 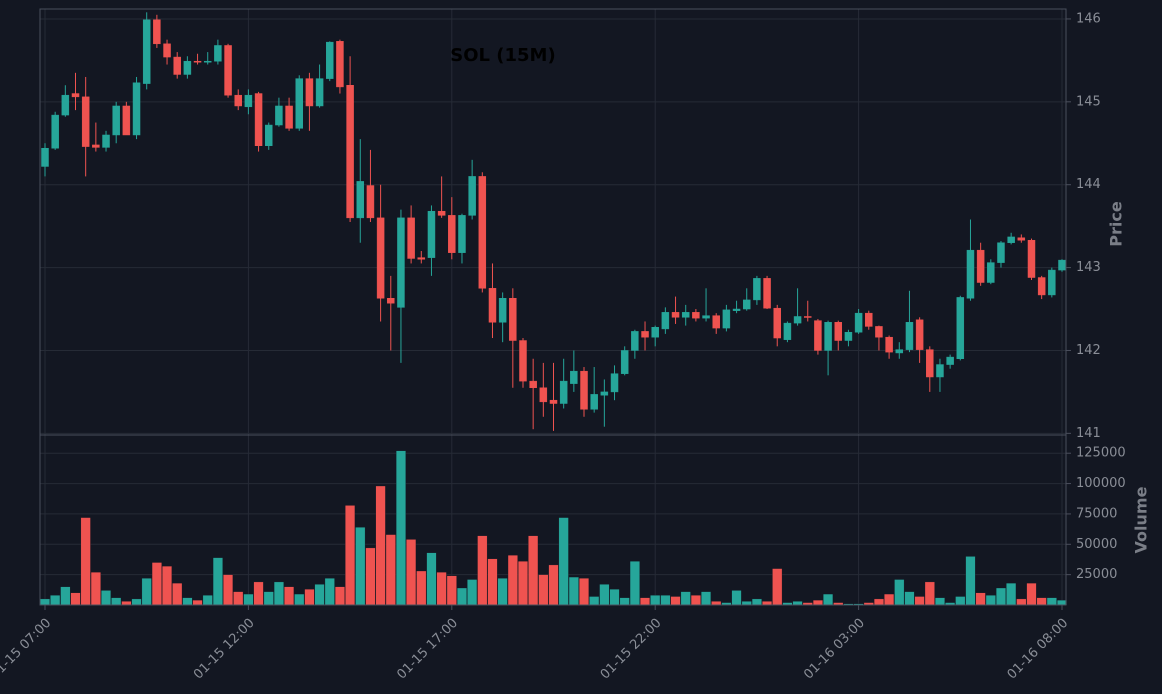 What do you see at coordinates (1096, 544) in the screenshot?
I see `volume-tick-label: 50000` at bounding box center [1096, 544].